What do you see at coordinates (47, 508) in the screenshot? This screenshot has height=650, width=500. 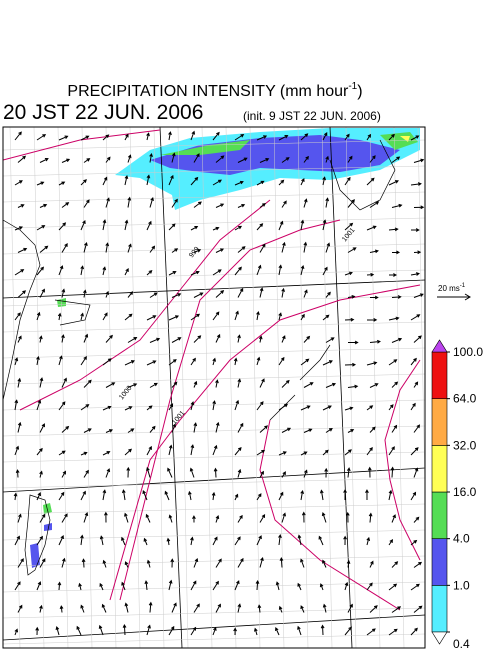 I see `precipitation-area` at bounding box center [47, 508].